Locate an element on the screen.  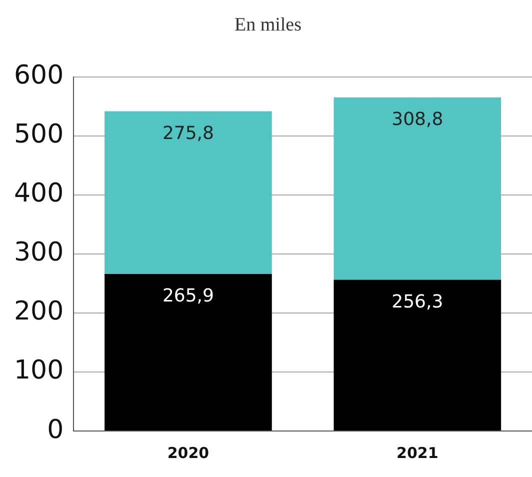
data-label: 265,9 is located at coordinates (188, 296).